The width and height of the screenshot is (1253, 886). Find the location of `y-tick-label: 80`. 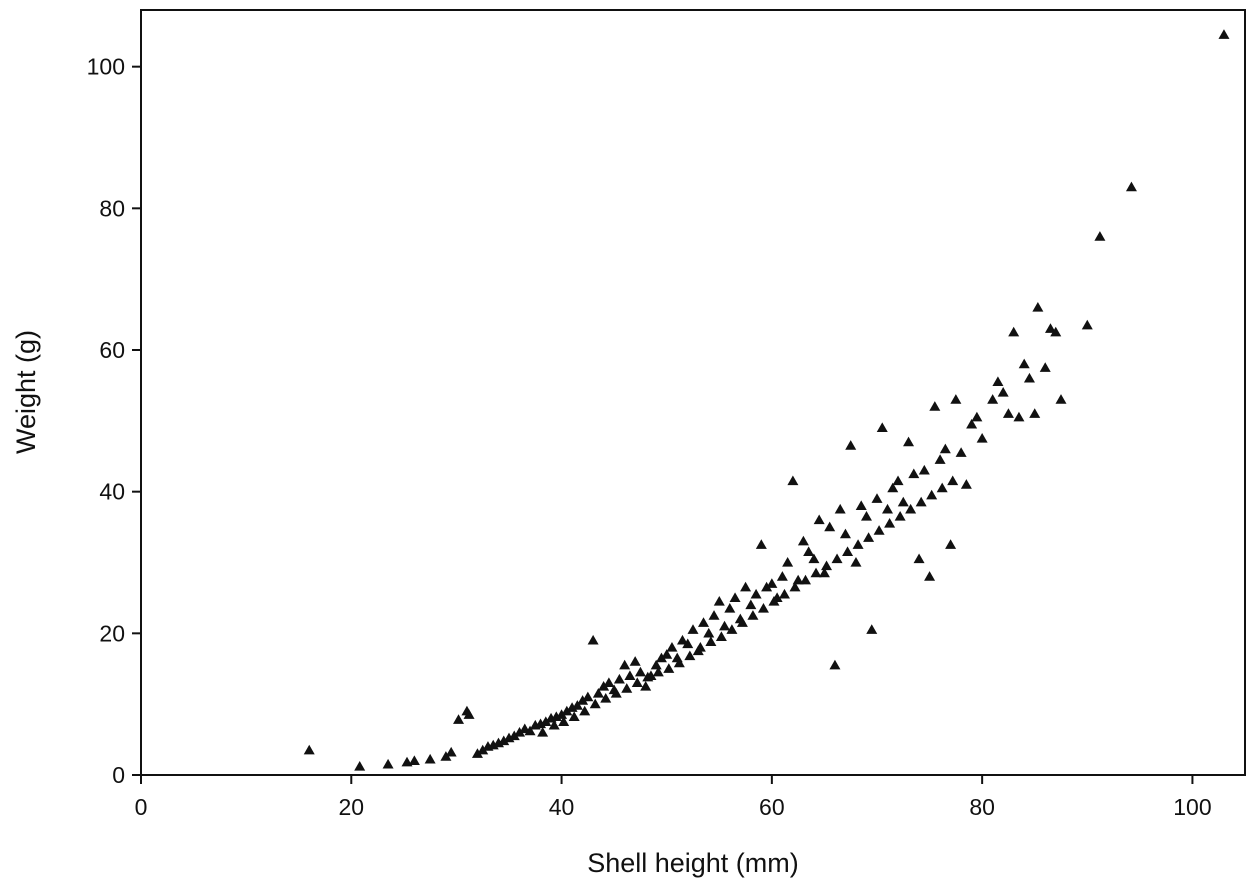

y-tick-label: 80 is located at coordinates (112, 208).